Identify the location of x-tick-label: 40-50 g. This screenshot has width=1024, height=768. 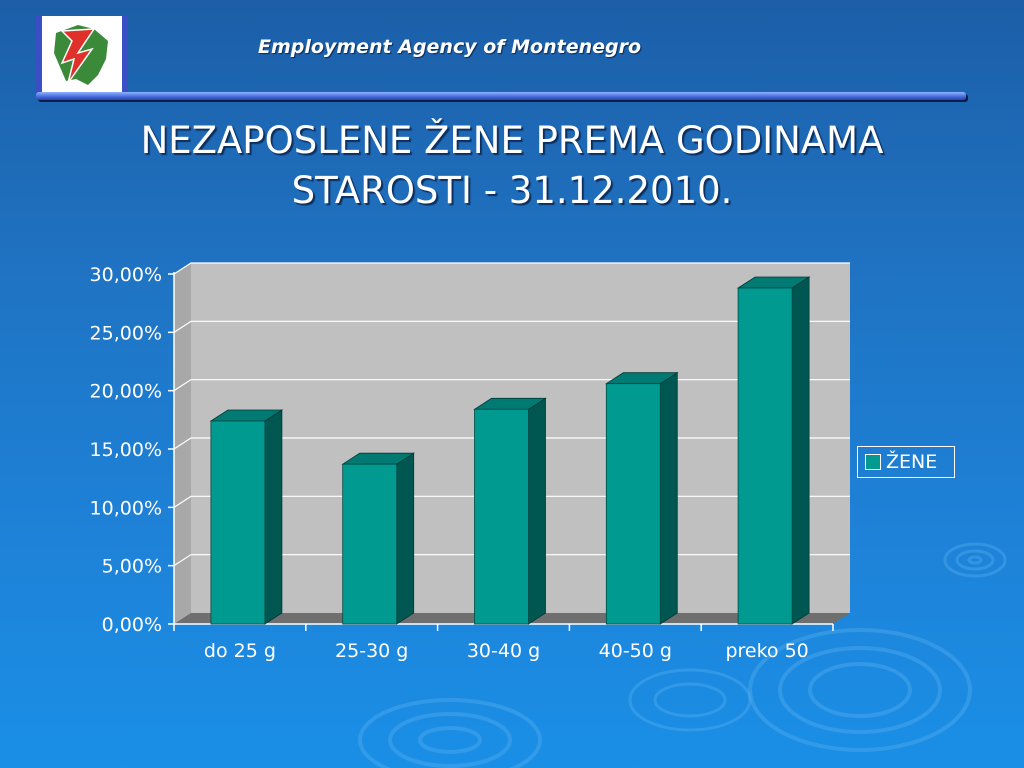
(635, 651).